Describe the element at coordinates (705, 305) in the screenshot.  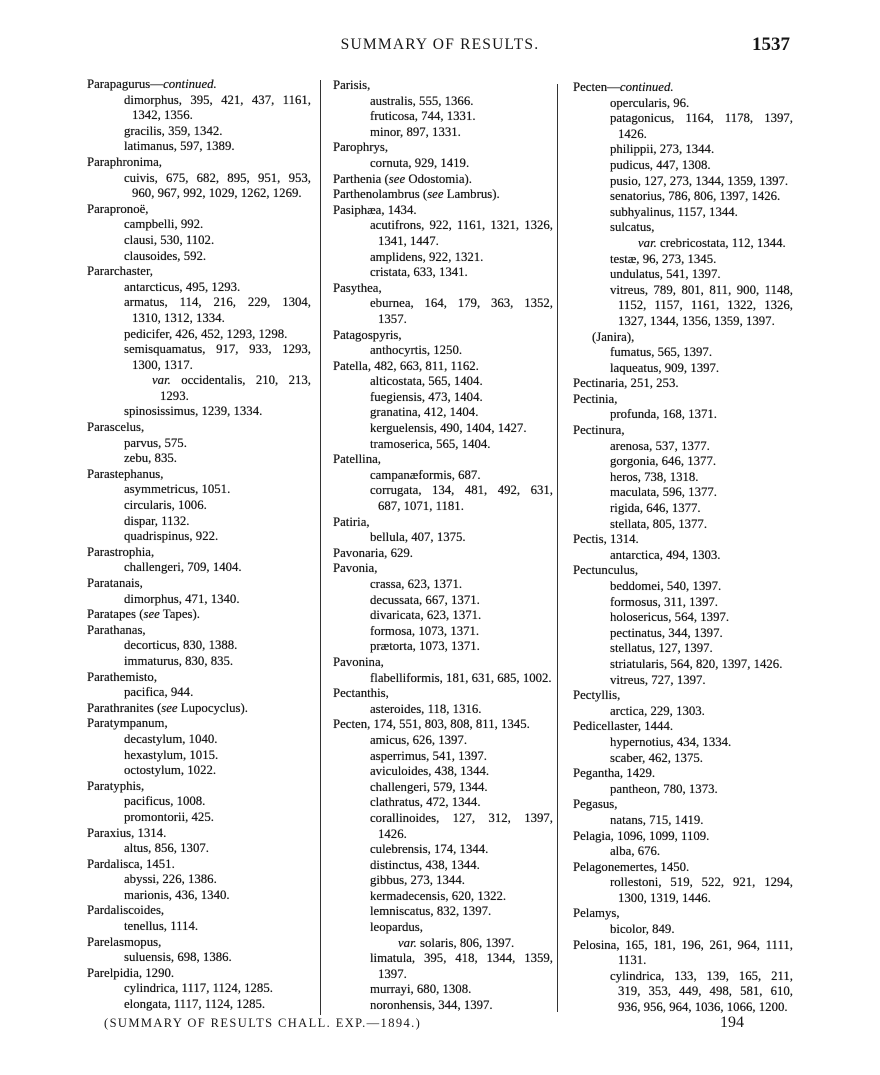
I see `entry-text: 1152, 1157, 1161, 1322, 1326,` at that location.